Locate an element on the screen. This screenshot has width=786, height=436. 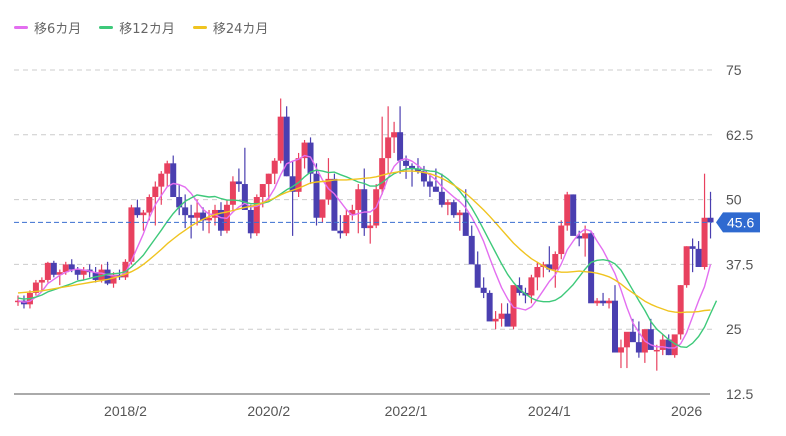
y-tick-label: 75 is located at coordinates (734, 70).